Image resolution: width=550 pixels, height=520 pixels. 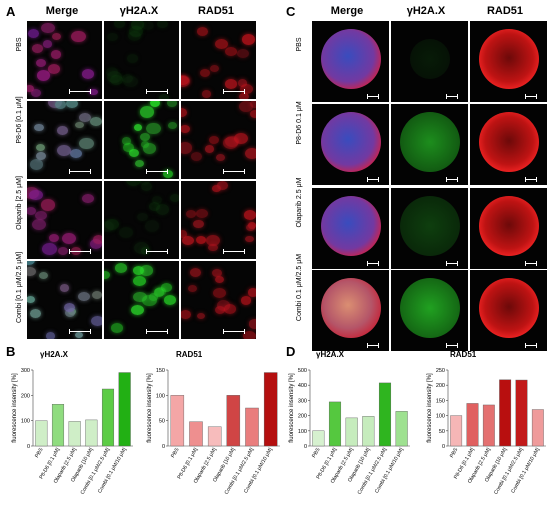 What do you see at coordinates (218, 60) in the screenshot?
I see `micrograph-a-r0-c2` at bounding box center [218, 60].